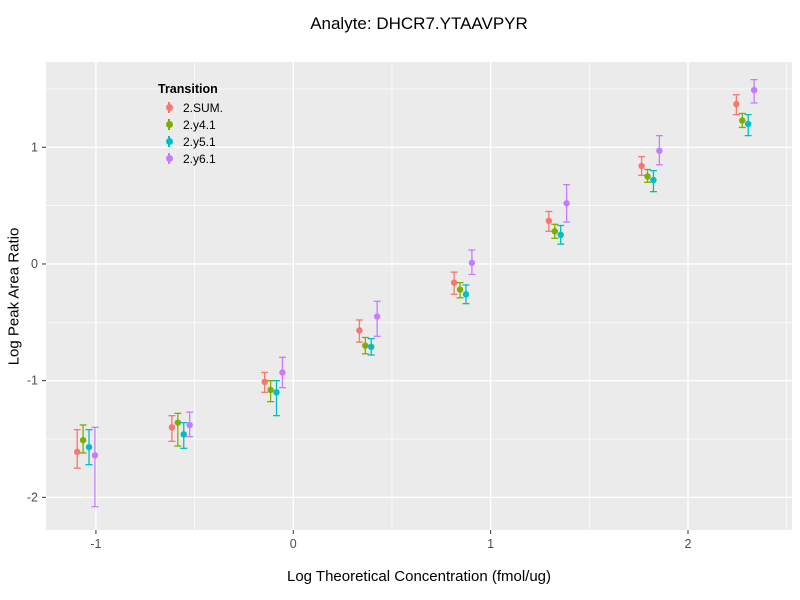 This screenshot has width=800, height=600. What do you see at coordinates (199, 141) in the screenshot?
I see `legend-item-label: 2.y5.1` at bounding box center [199, 141].